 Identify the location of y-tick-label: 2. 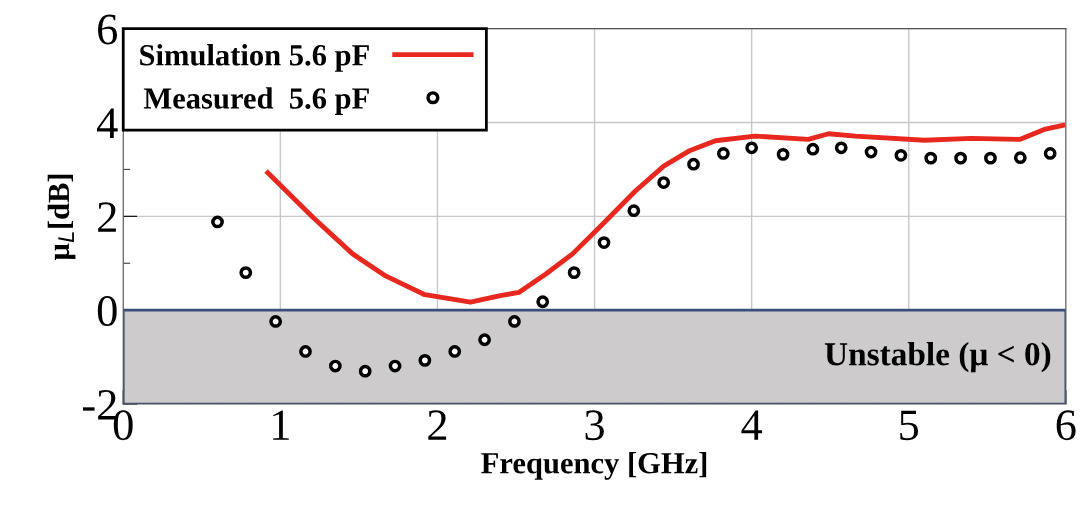
(107, 217).